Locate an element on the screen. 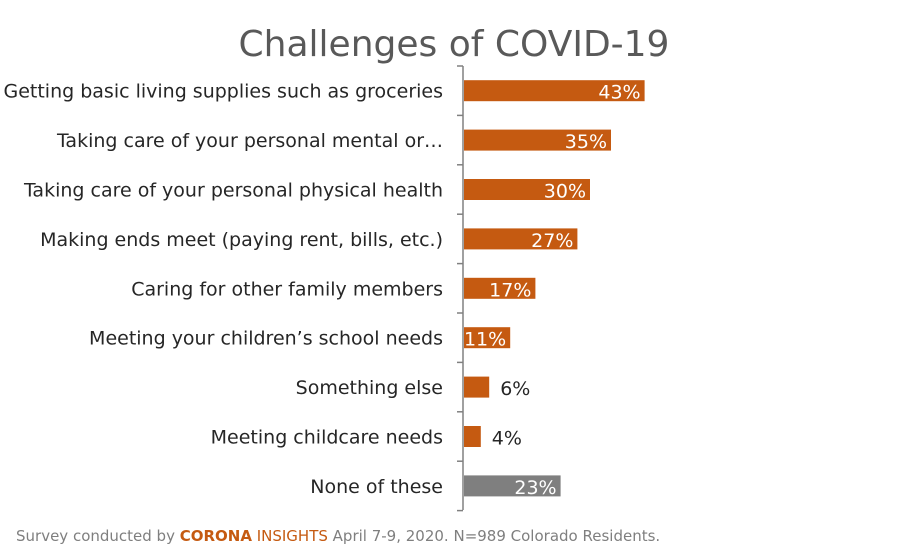  category-label: Something else is located at coordinates (369, 388).